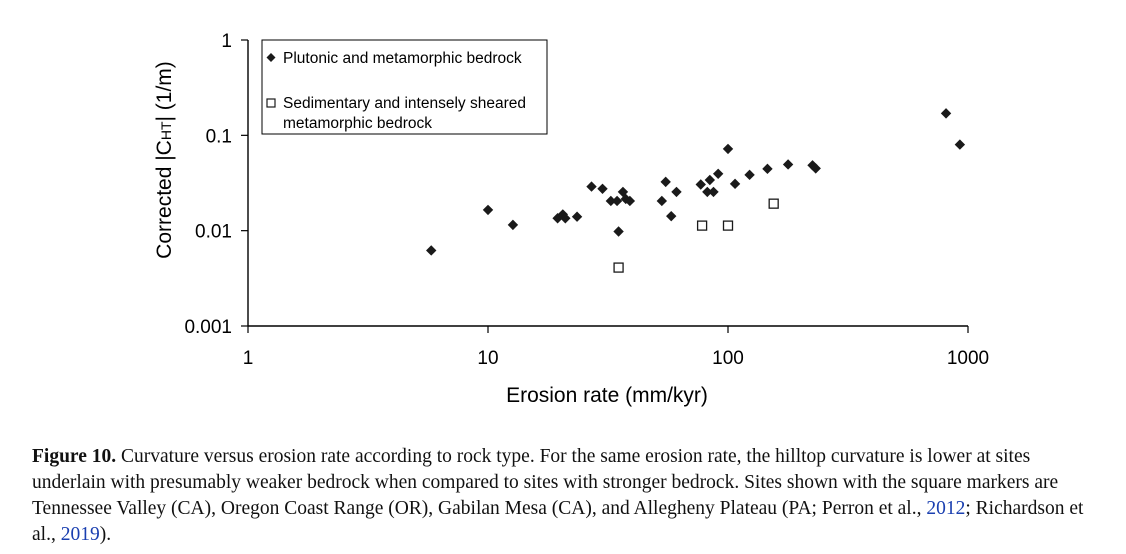 Image resolution: width=1126 pixels, height=554 pixels. Describe the element at coordinates (74, 456) in the screenshot. I see `caption-figure-label: Figure 10.` at that location.